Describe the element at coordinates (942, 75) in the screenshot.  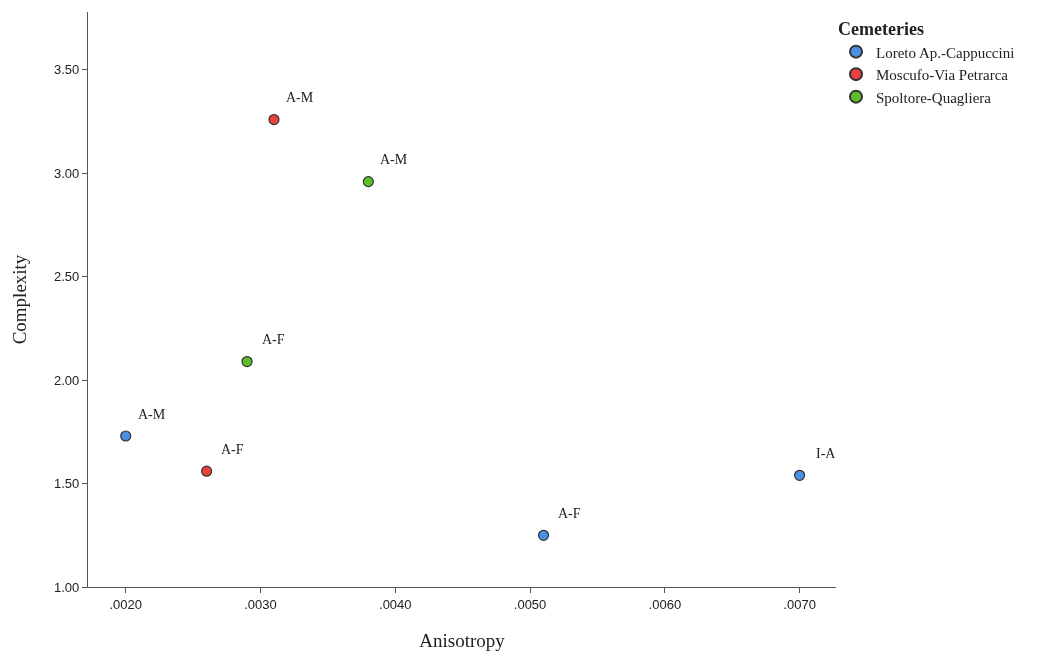
I see `legend-label: Moscufo-Via Petrarca` at that location.